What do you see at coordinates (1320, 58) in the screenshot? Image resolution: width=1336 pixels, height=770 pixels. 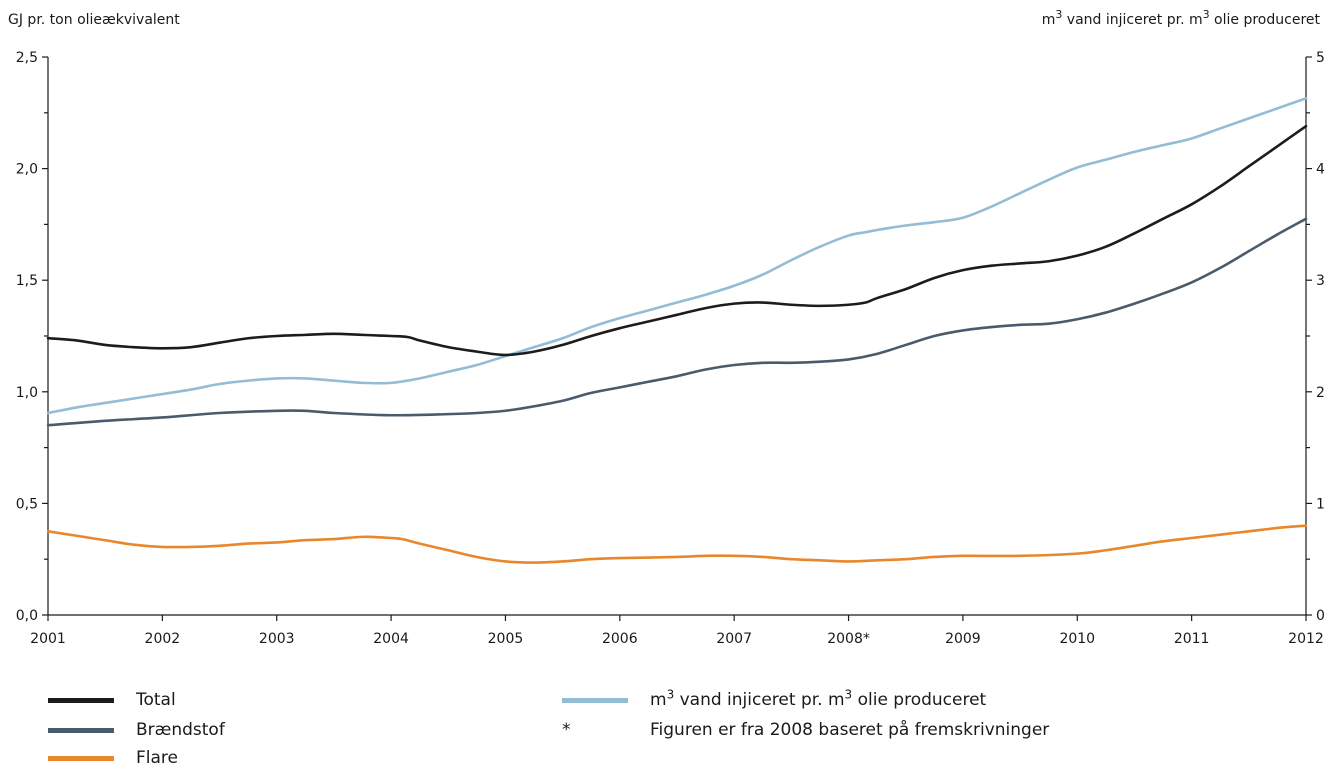 I see `right-tick-label: 5` at bounding box center [1320, 58].